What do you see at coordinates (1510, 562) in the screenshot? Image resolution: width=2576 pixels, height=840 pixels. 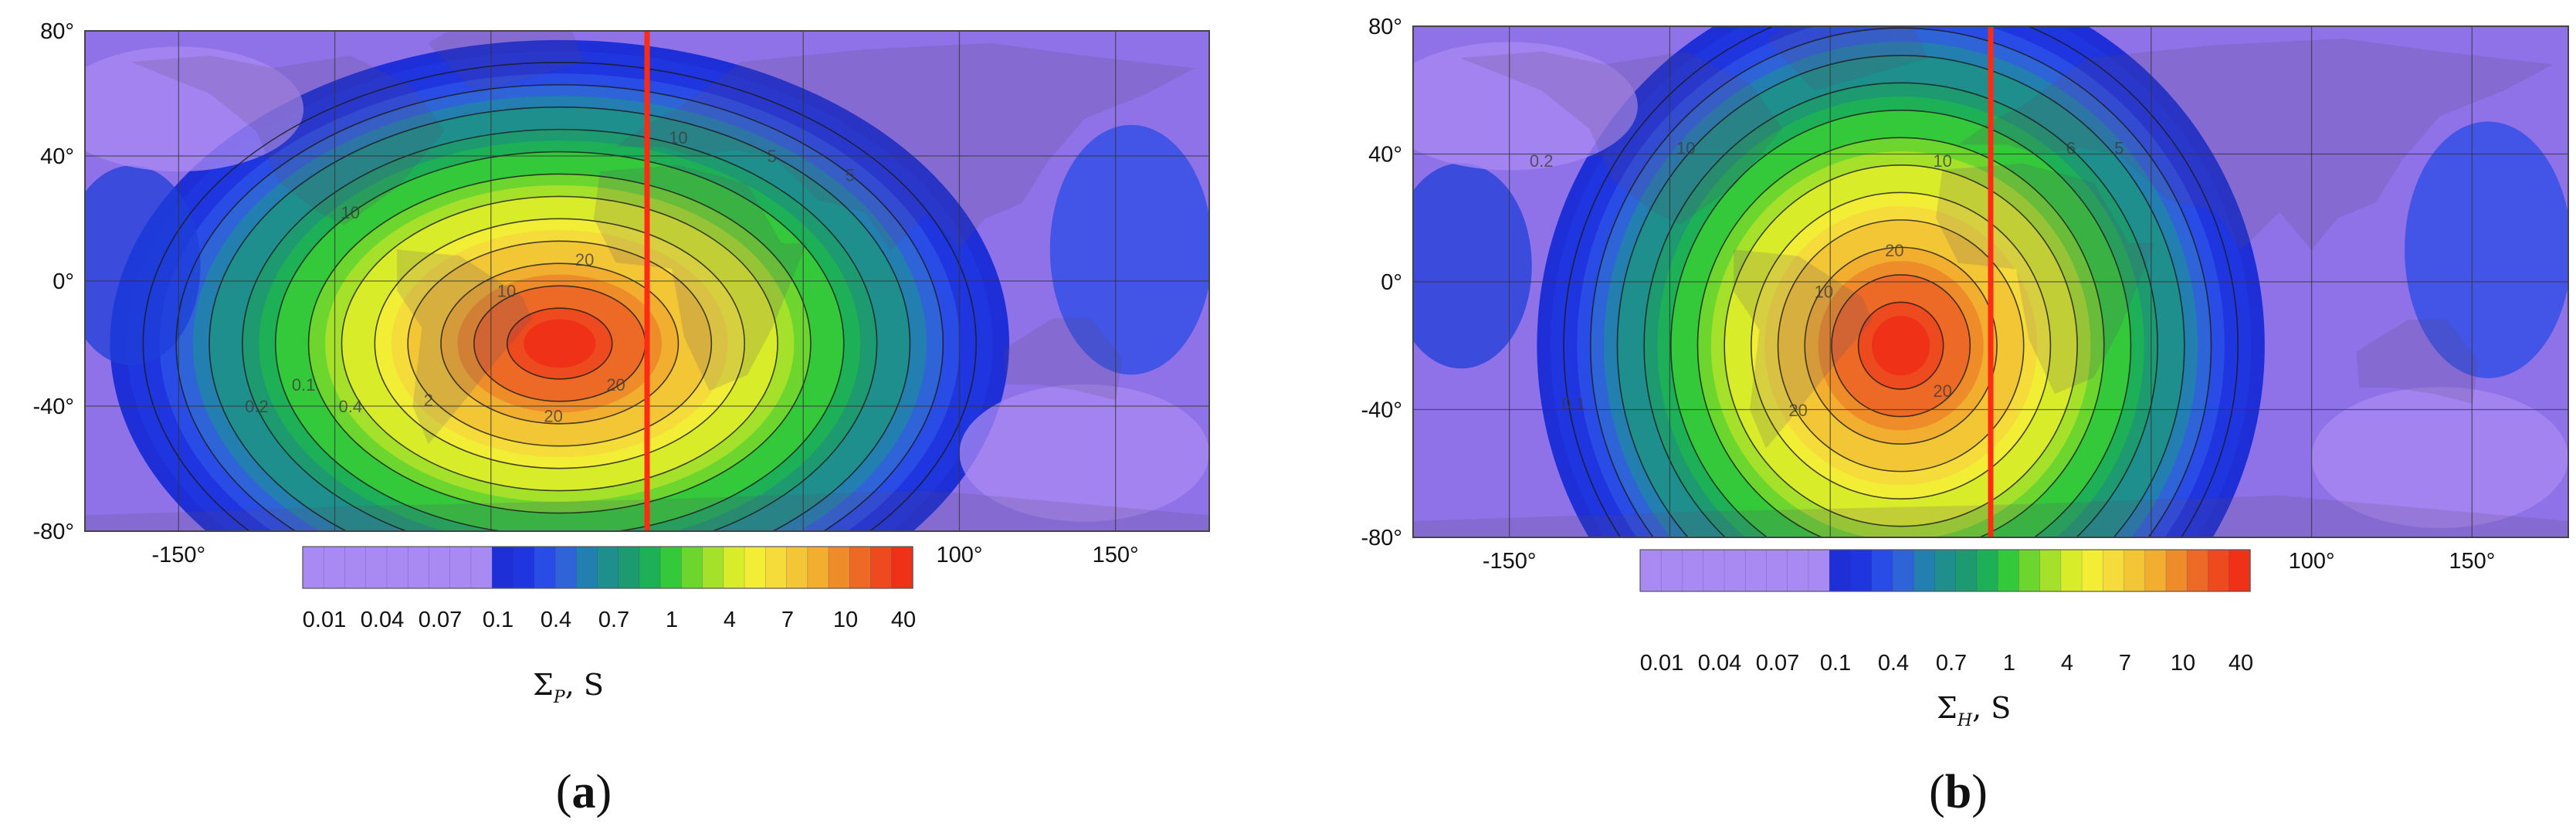 I see `x-tick-label: -150°` at bounding box center [1510, 562].